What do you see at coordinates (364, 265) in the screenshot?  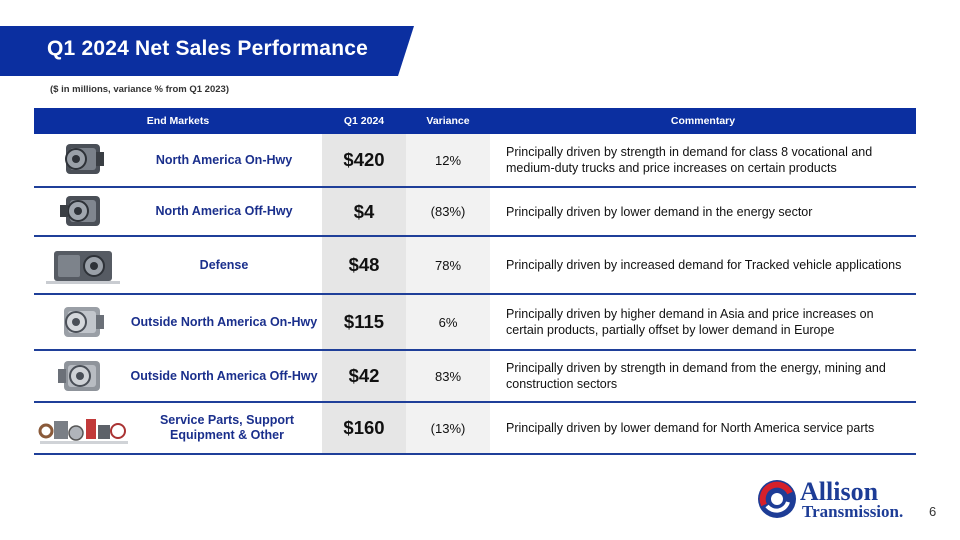 I see `q1-value: $48` at bounding box center [364, 265].